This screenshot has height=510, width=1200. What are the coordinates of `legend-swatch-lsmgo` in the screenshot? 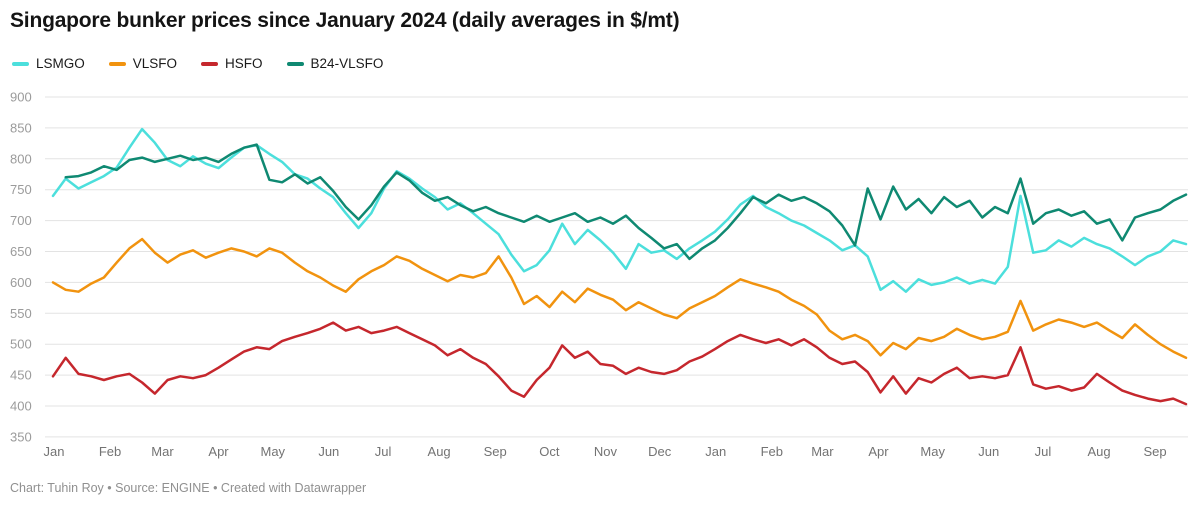 It's located at (20, 63).